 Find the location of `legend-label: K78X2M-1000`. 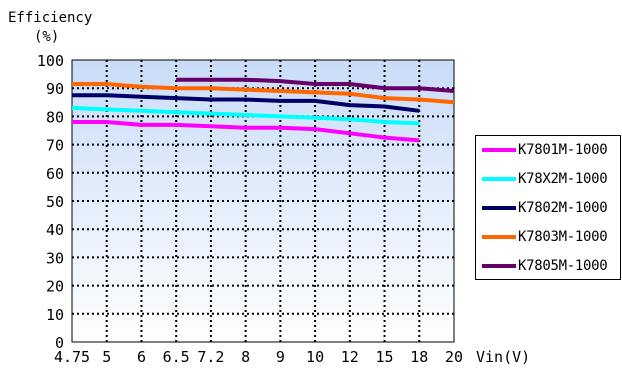

legend-label: K78X2M-1000 is located at coordinates (563, 179).